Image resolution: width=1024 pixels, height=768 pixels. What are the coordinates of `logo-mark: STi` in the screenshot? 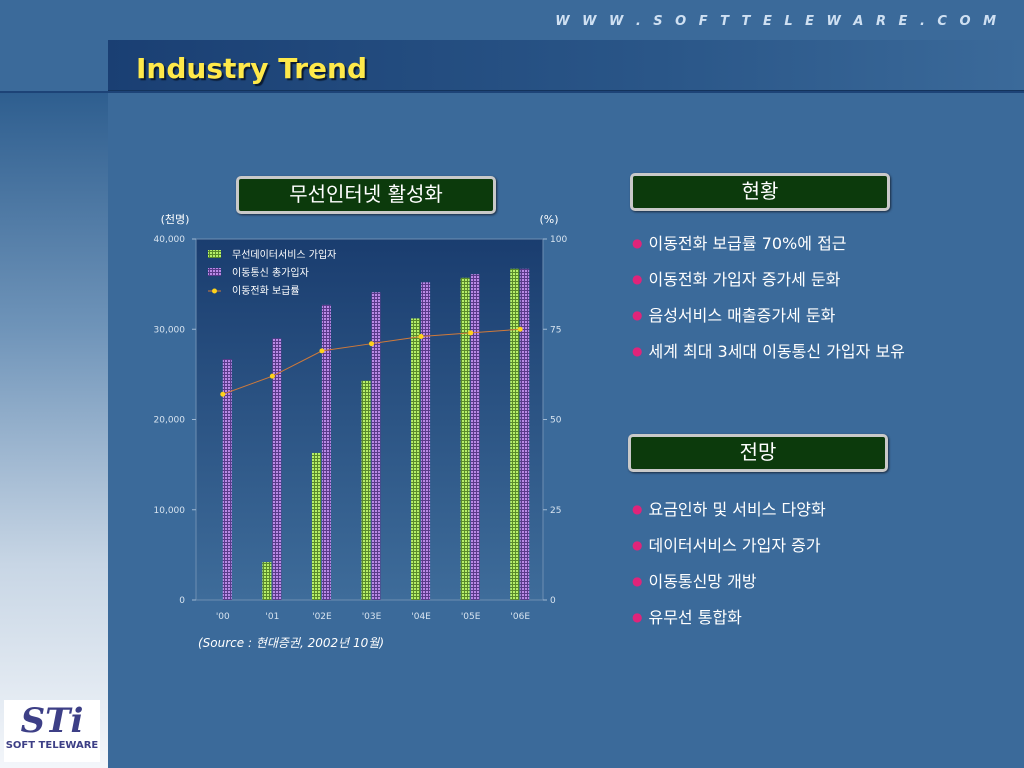 It's located at (52, 721).